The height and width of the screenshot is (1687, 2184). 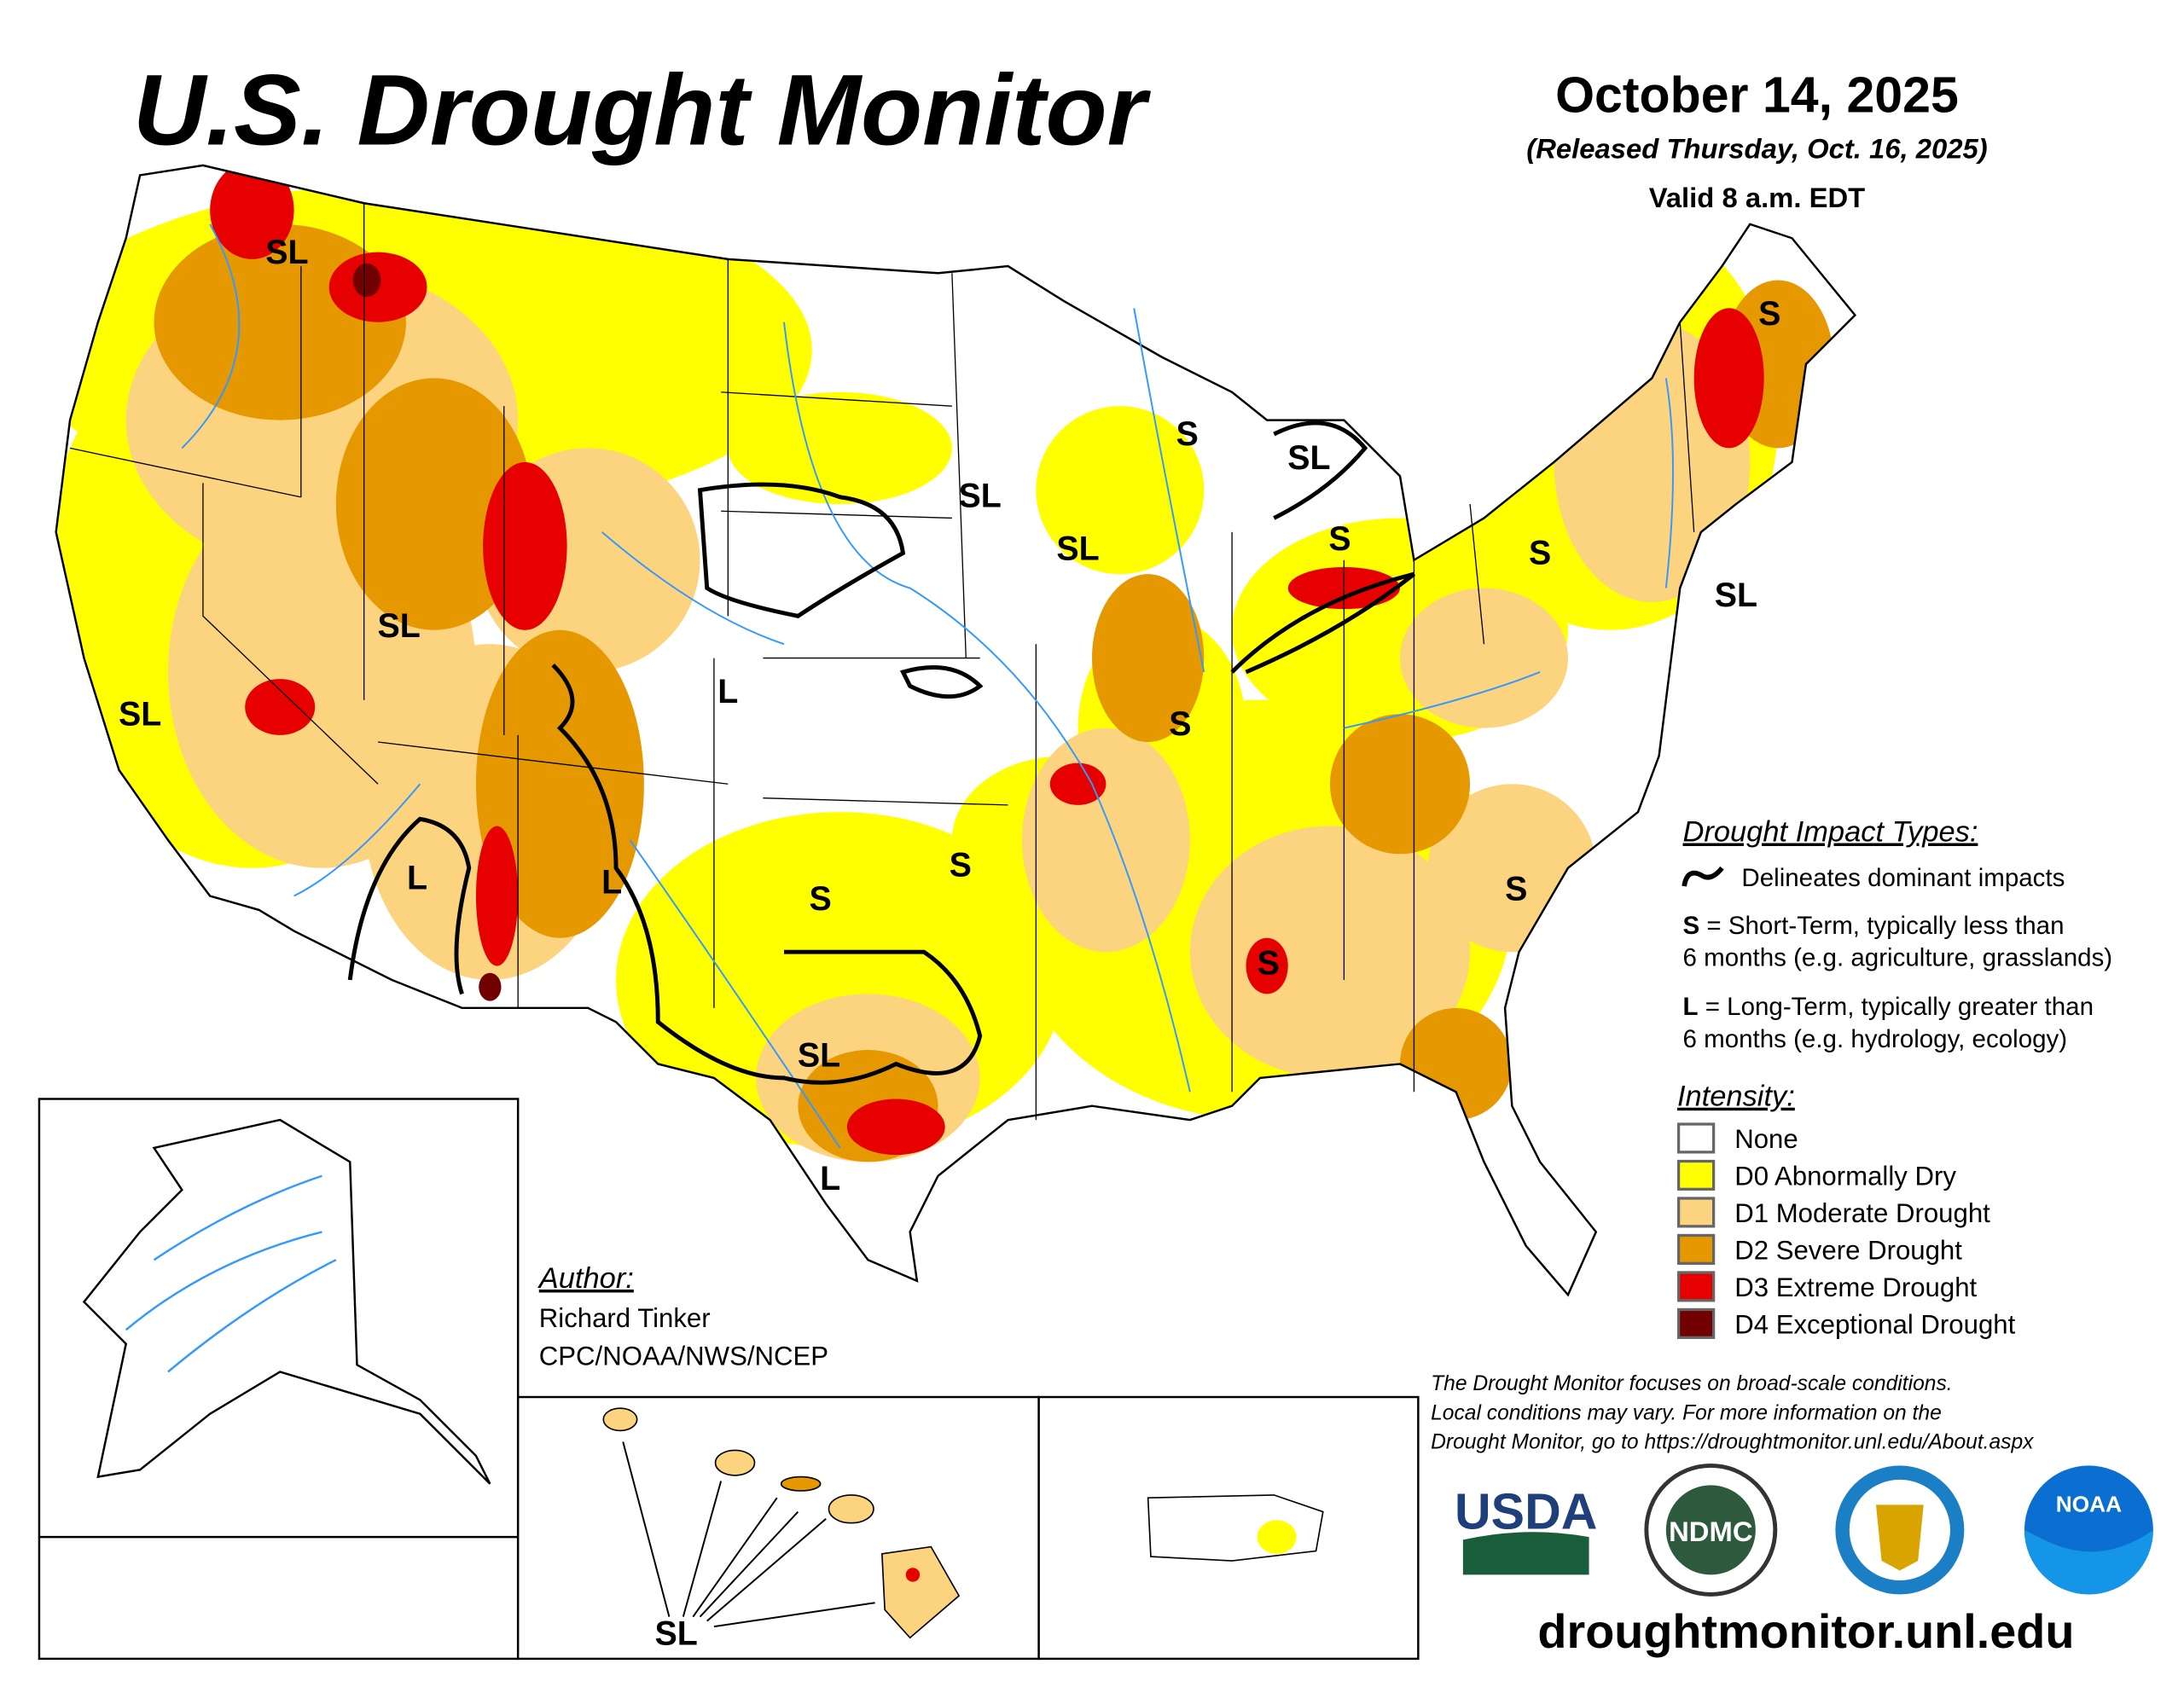 I want to click on intensity-label: D1 Moderate Drought, so click(x=1862, y=1213).